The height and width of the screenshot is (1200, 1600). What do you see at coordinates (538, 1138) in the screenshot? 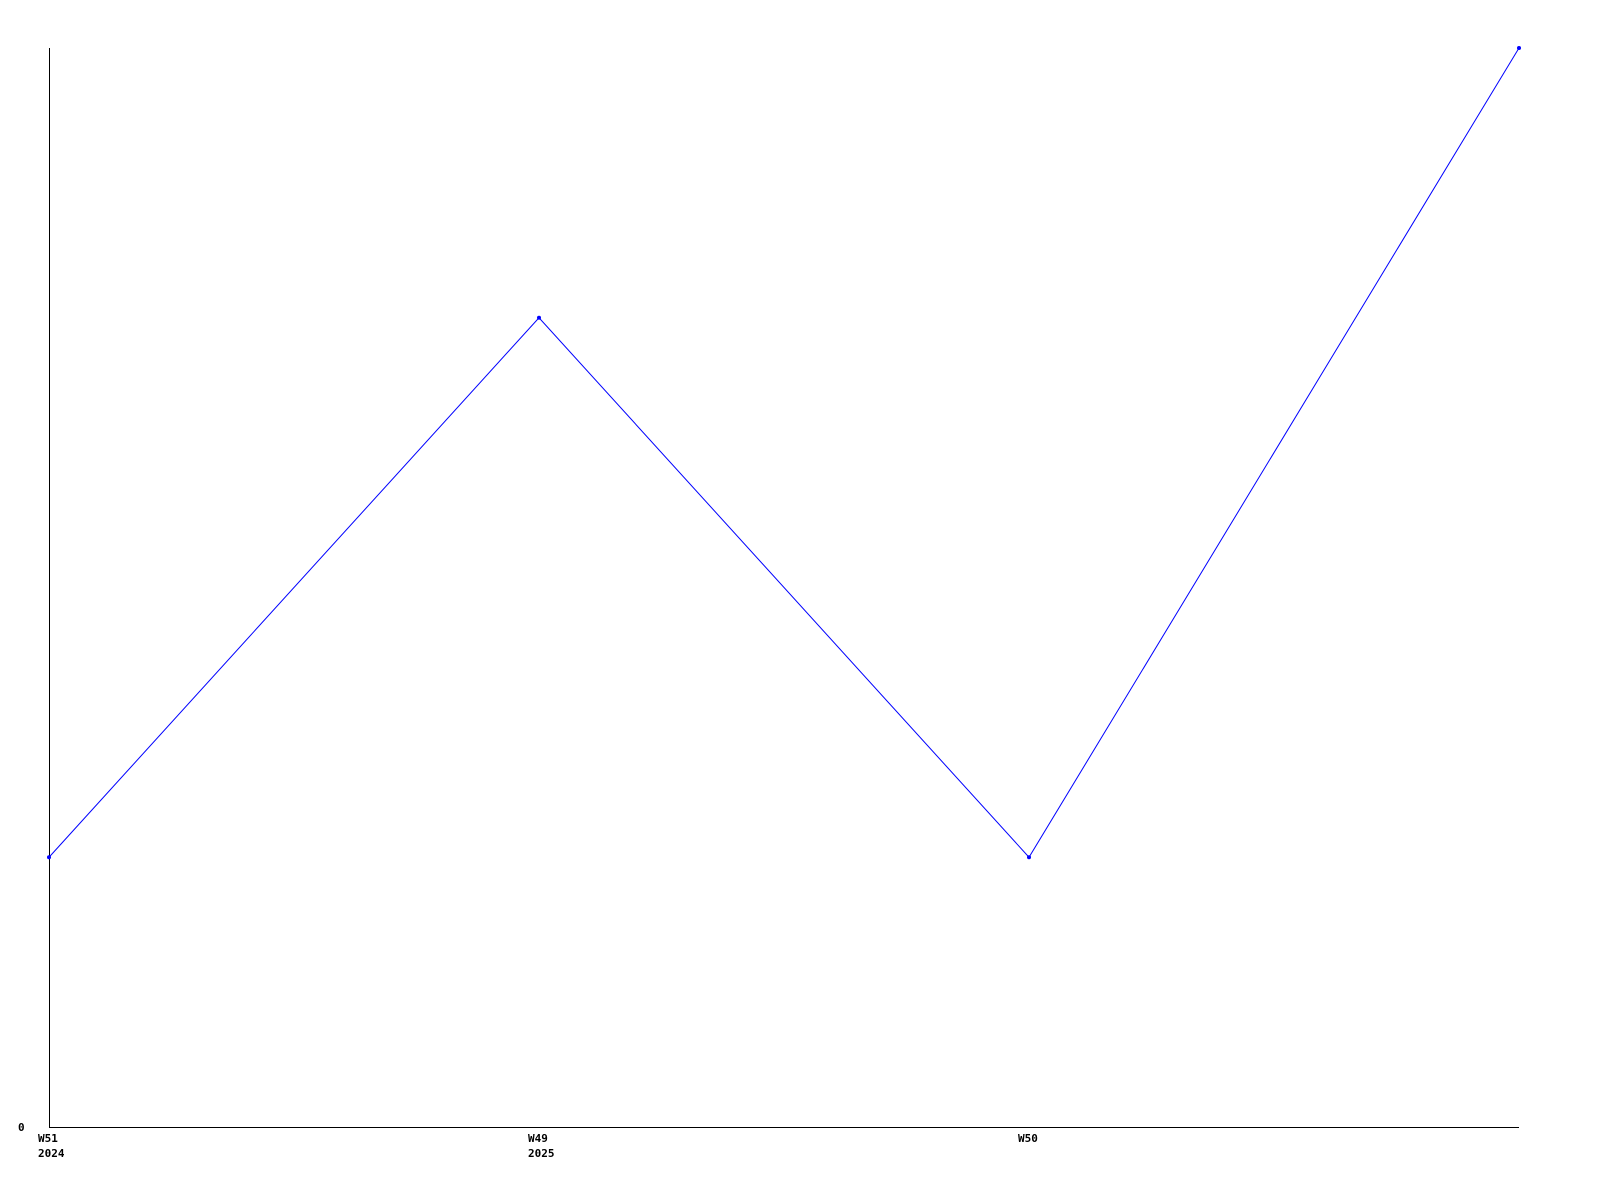
I see `x-tick-label-week: W49` at bounding box center [538, 1138].